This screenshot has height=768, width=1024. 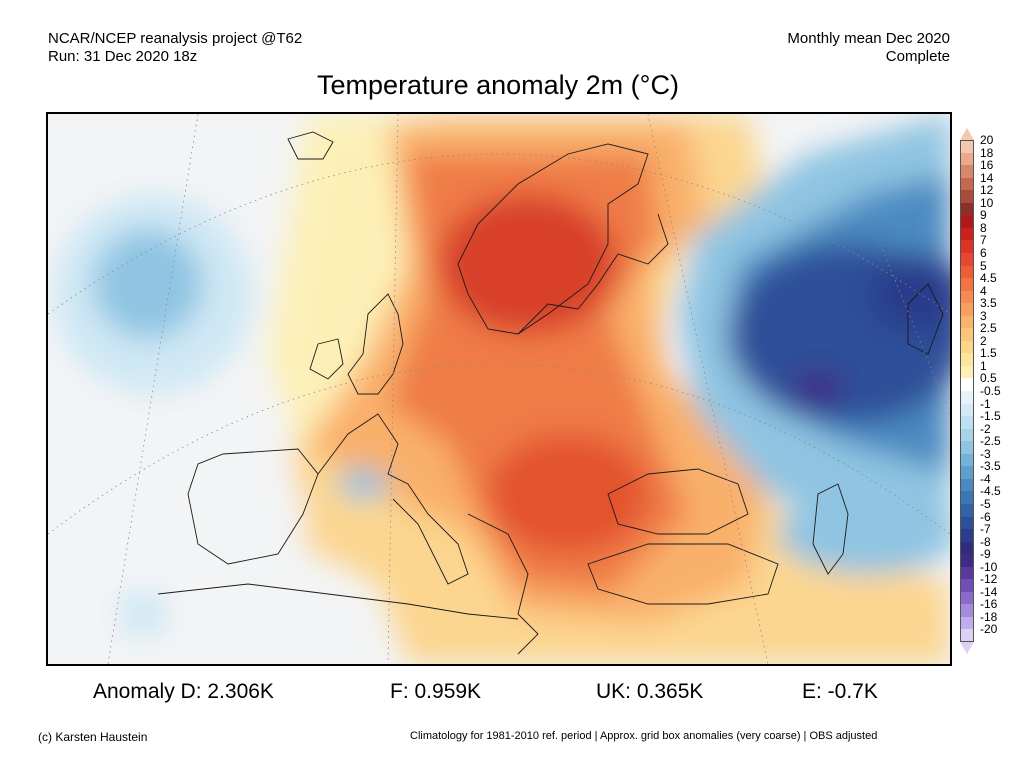 What do you see at coordinates (989, 616) in the screenshot?
I see `colorbar-label: -18` at bounding box center [989, 616].